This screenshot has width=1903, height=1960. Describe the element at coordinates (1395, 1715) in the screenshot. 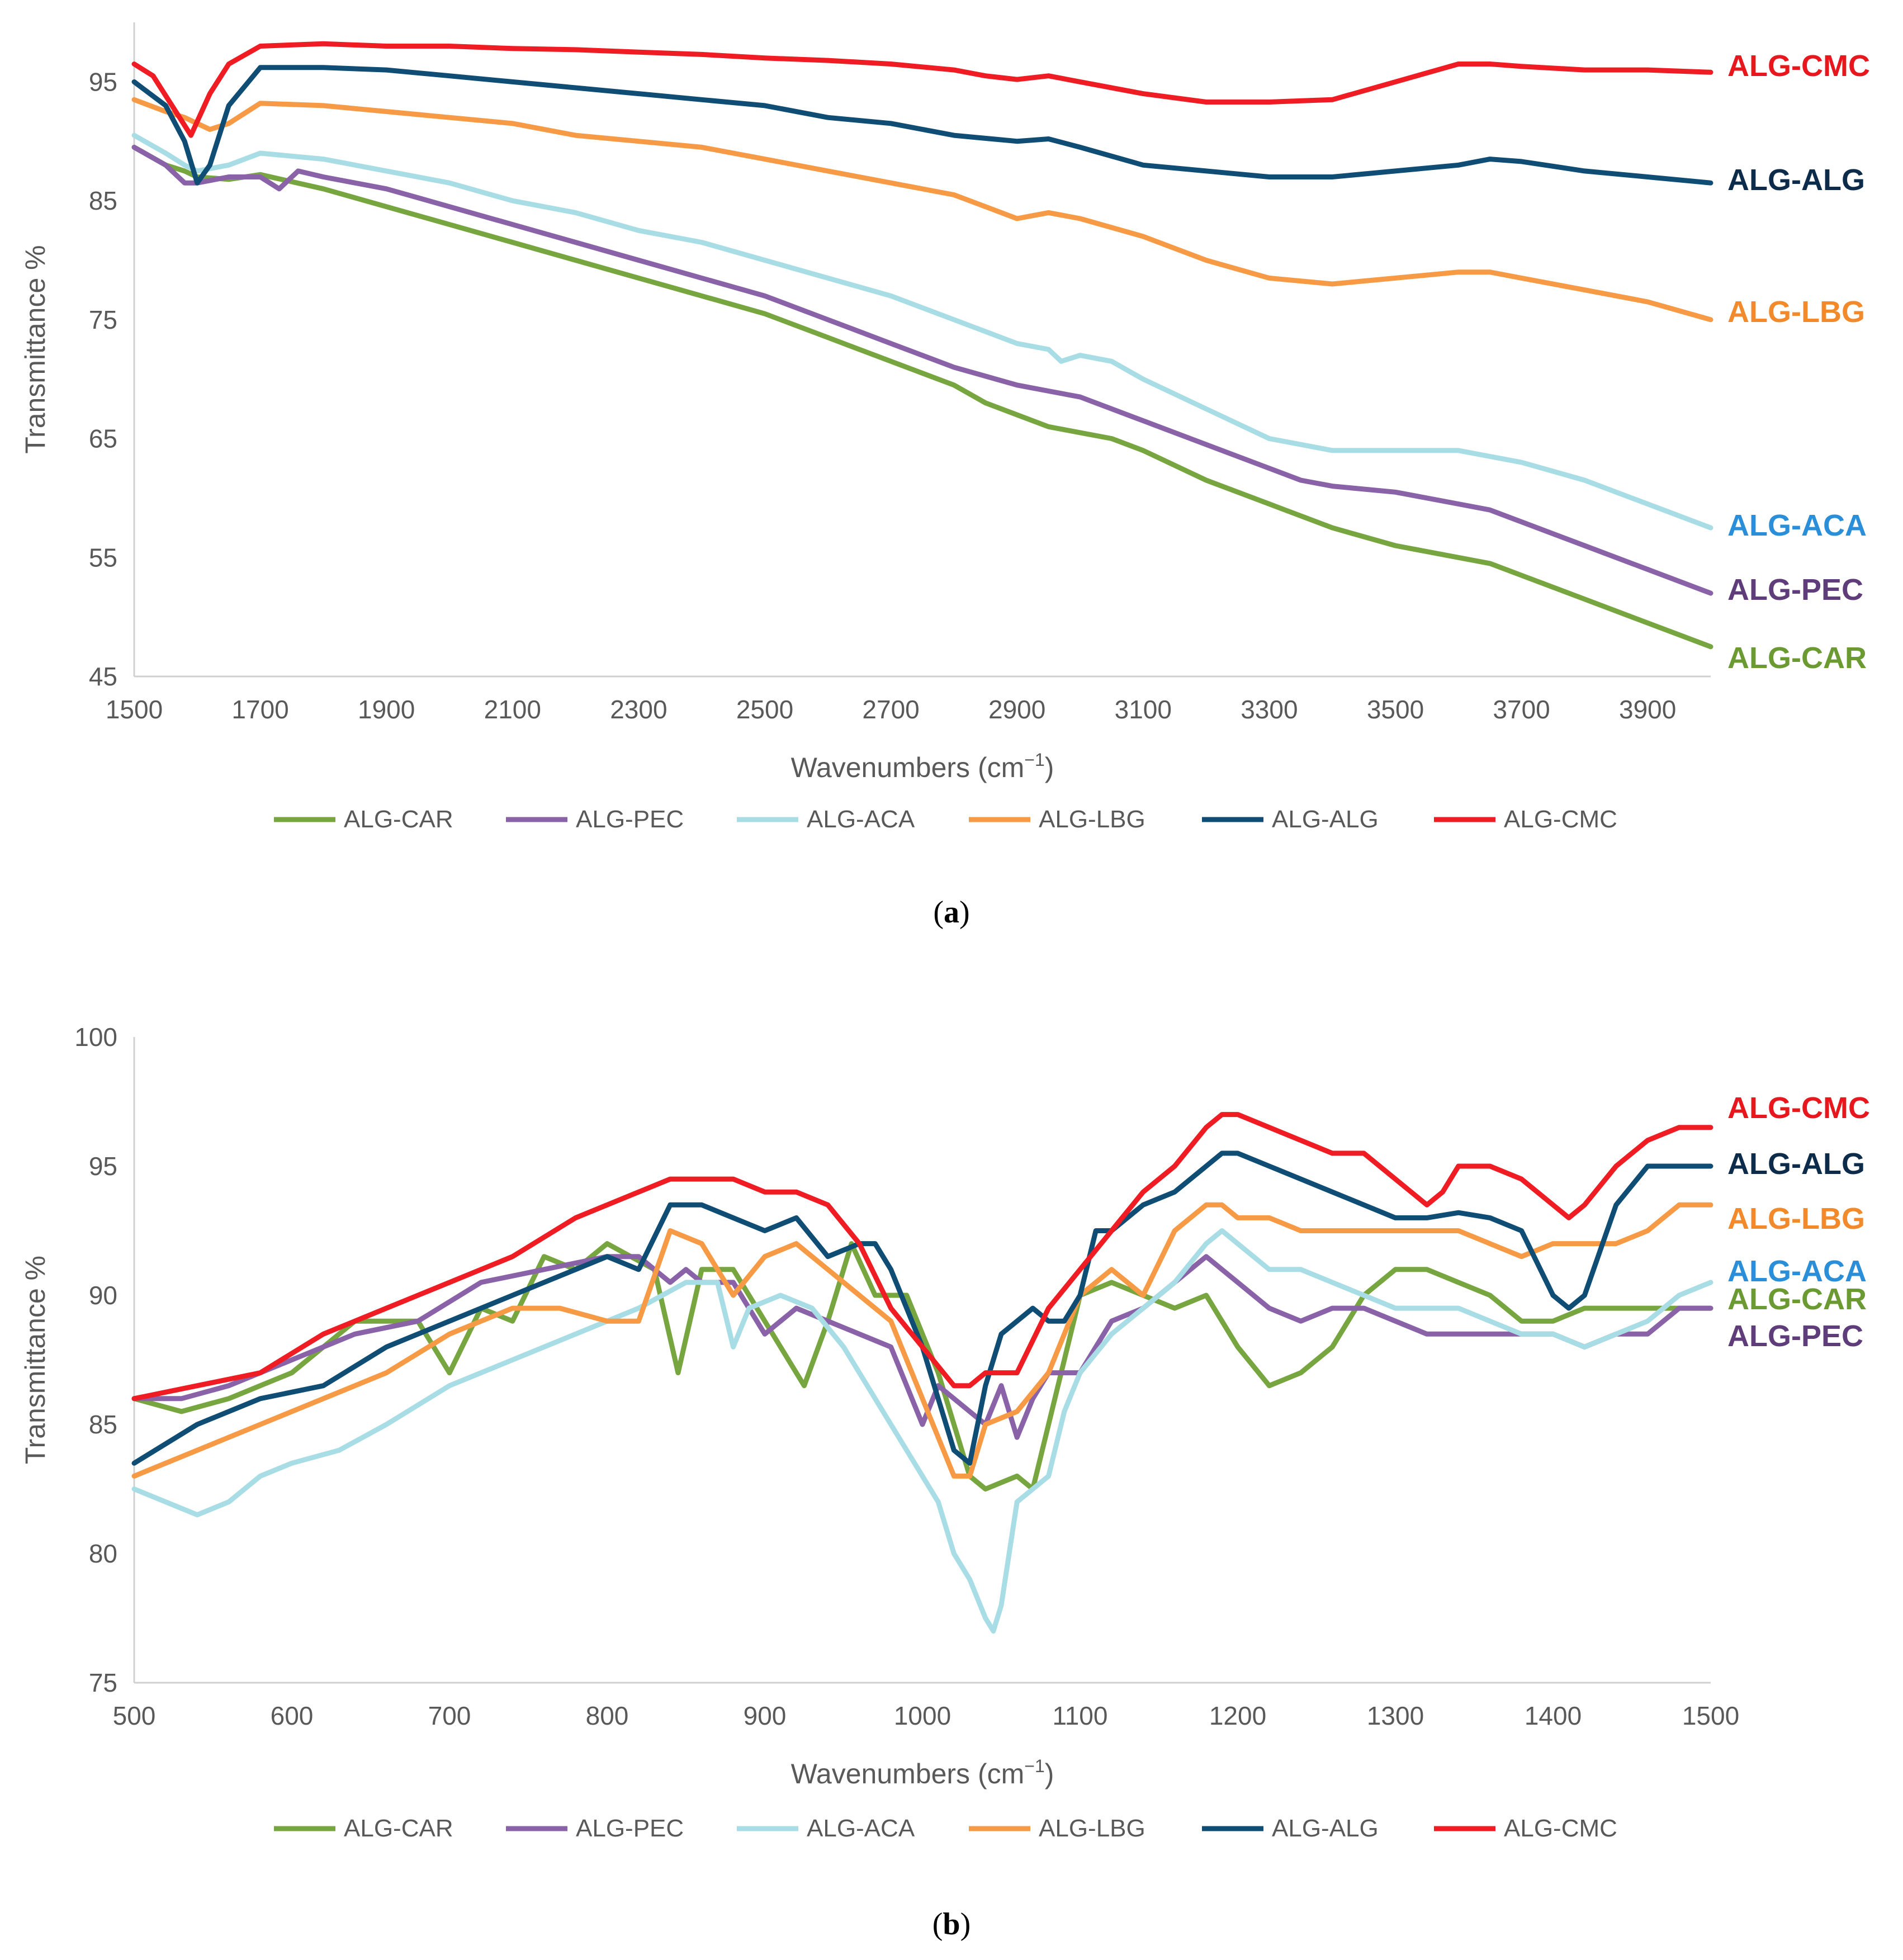

I see `x-tick-label: 1300` at that location.